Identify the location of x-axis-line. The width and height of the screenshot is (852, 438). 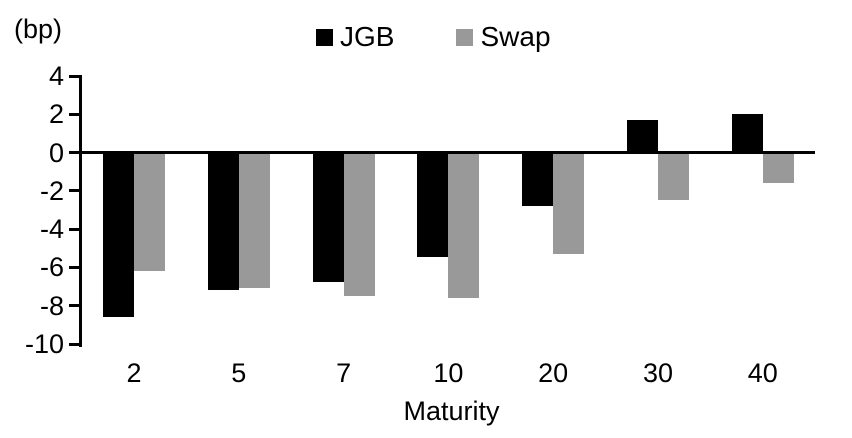
(447, 153).